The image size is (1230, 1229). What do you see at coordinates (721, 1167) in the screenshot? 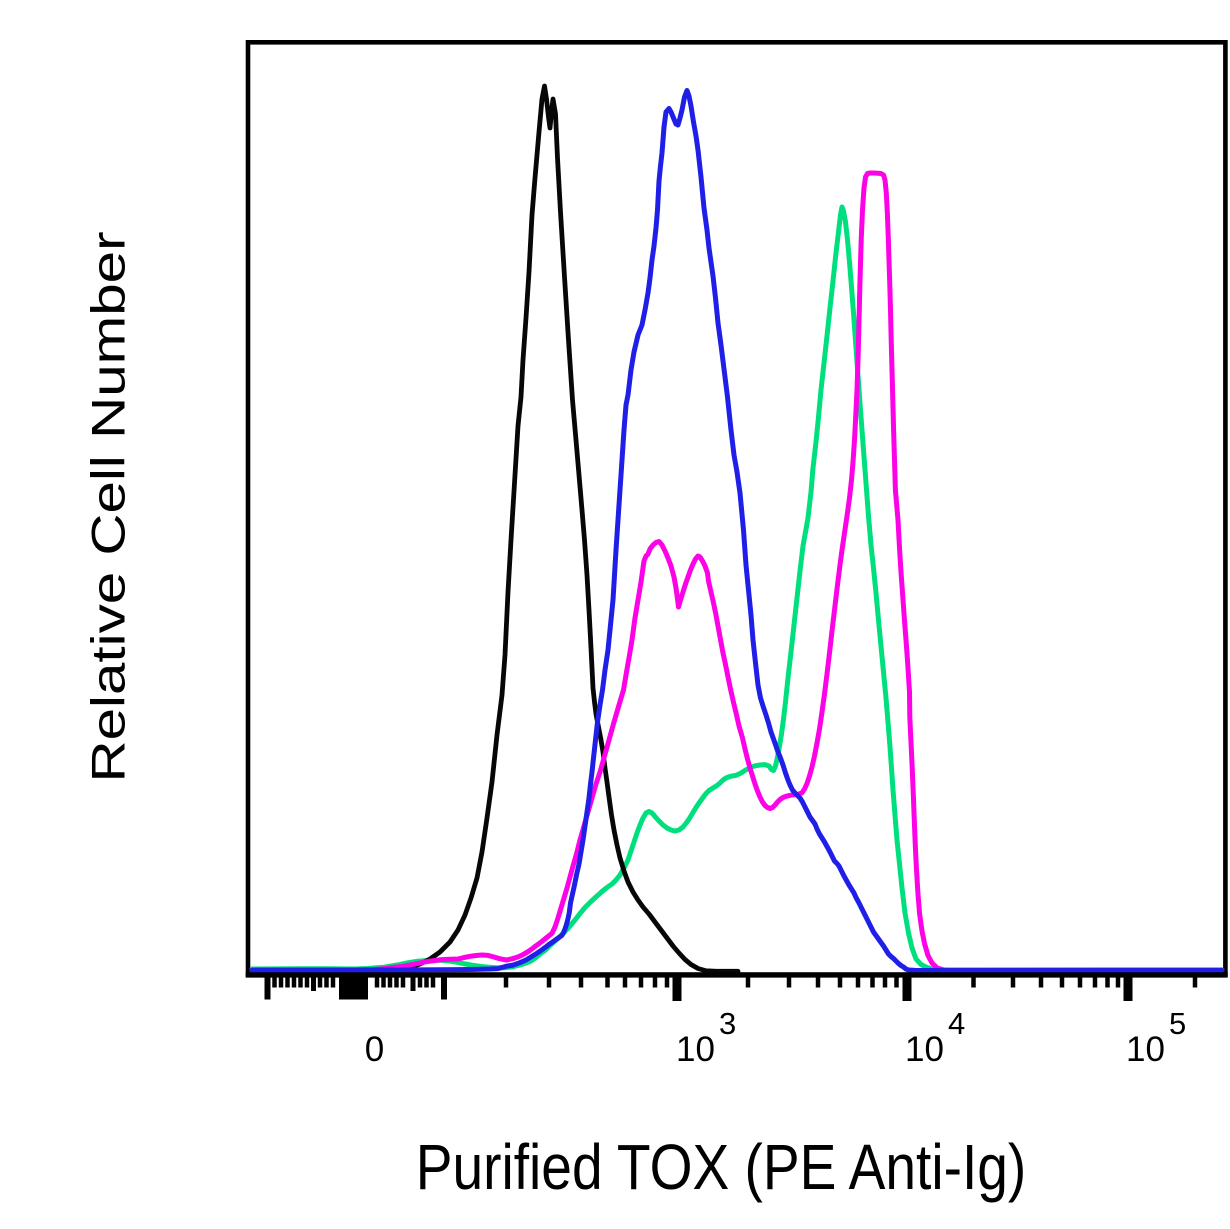
I see `svg-text: Purified TOX (PE Anti-Ig)` at bounding box center [721, 1167].